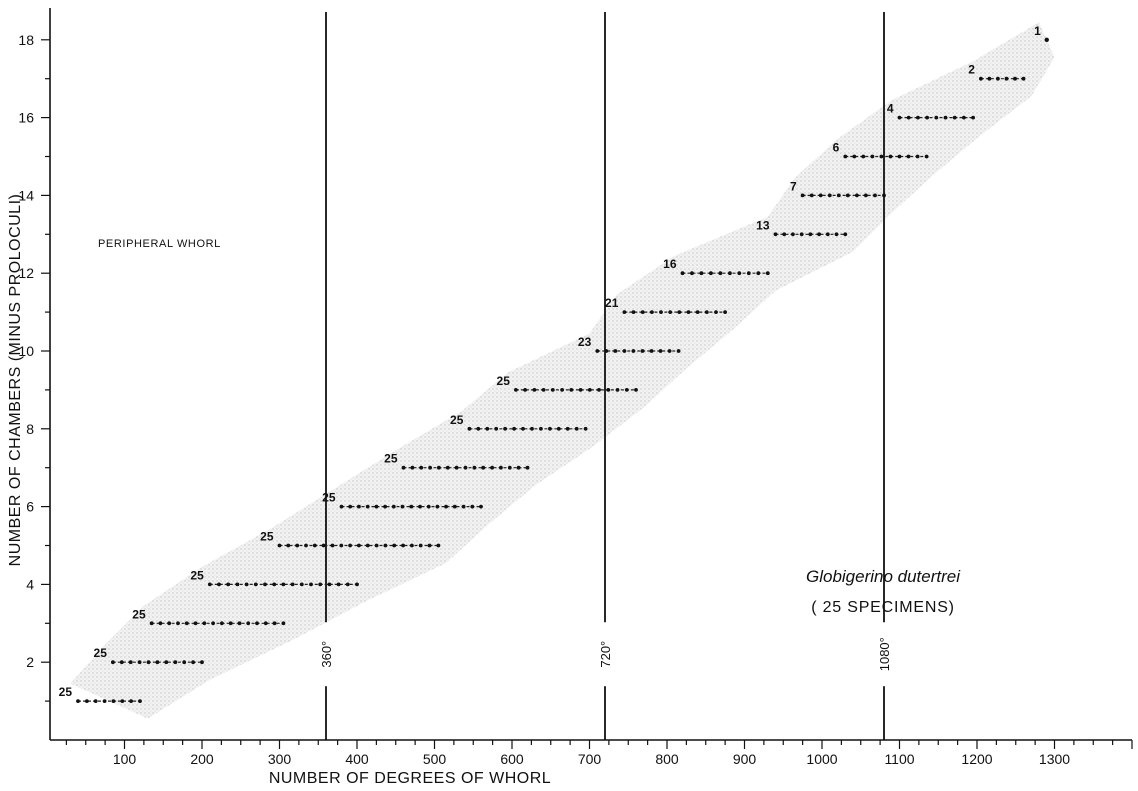 The image size is (1138, 791). What do you see at coordinates (670, 264) in the screenshot?
I see `specimen-count-label: 16` at bounding box center [670, 264].